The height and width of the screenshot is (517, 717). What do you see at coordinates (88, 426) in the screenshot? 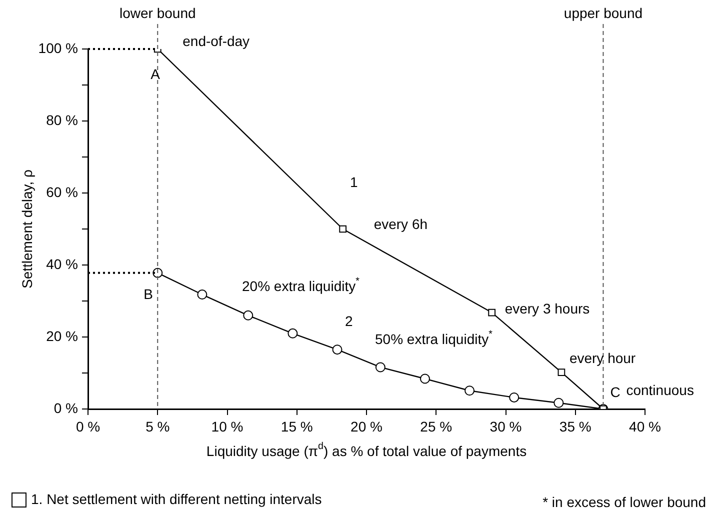
I see `x-tick-label: 0 %` at bounding box center [88, 426].